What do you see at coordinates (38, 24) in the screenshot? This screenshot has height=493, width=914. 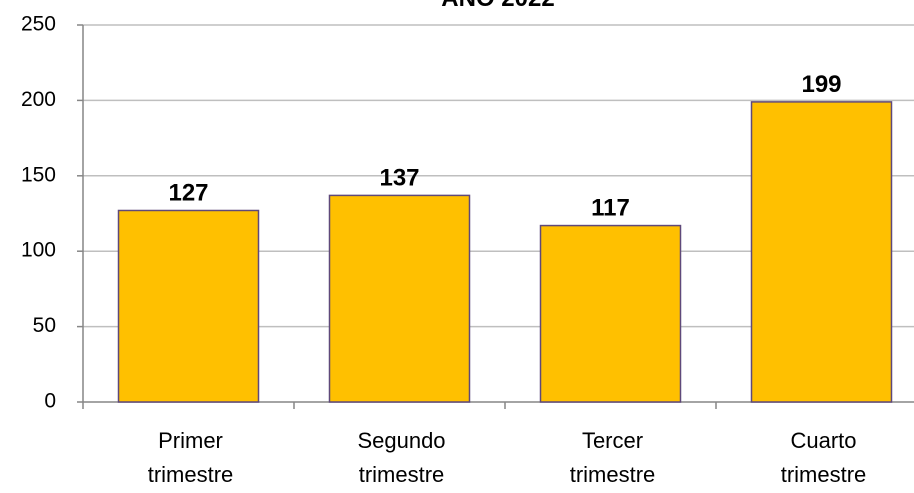 I see `y-tick-label: 250` at bounding box center [38, 24].